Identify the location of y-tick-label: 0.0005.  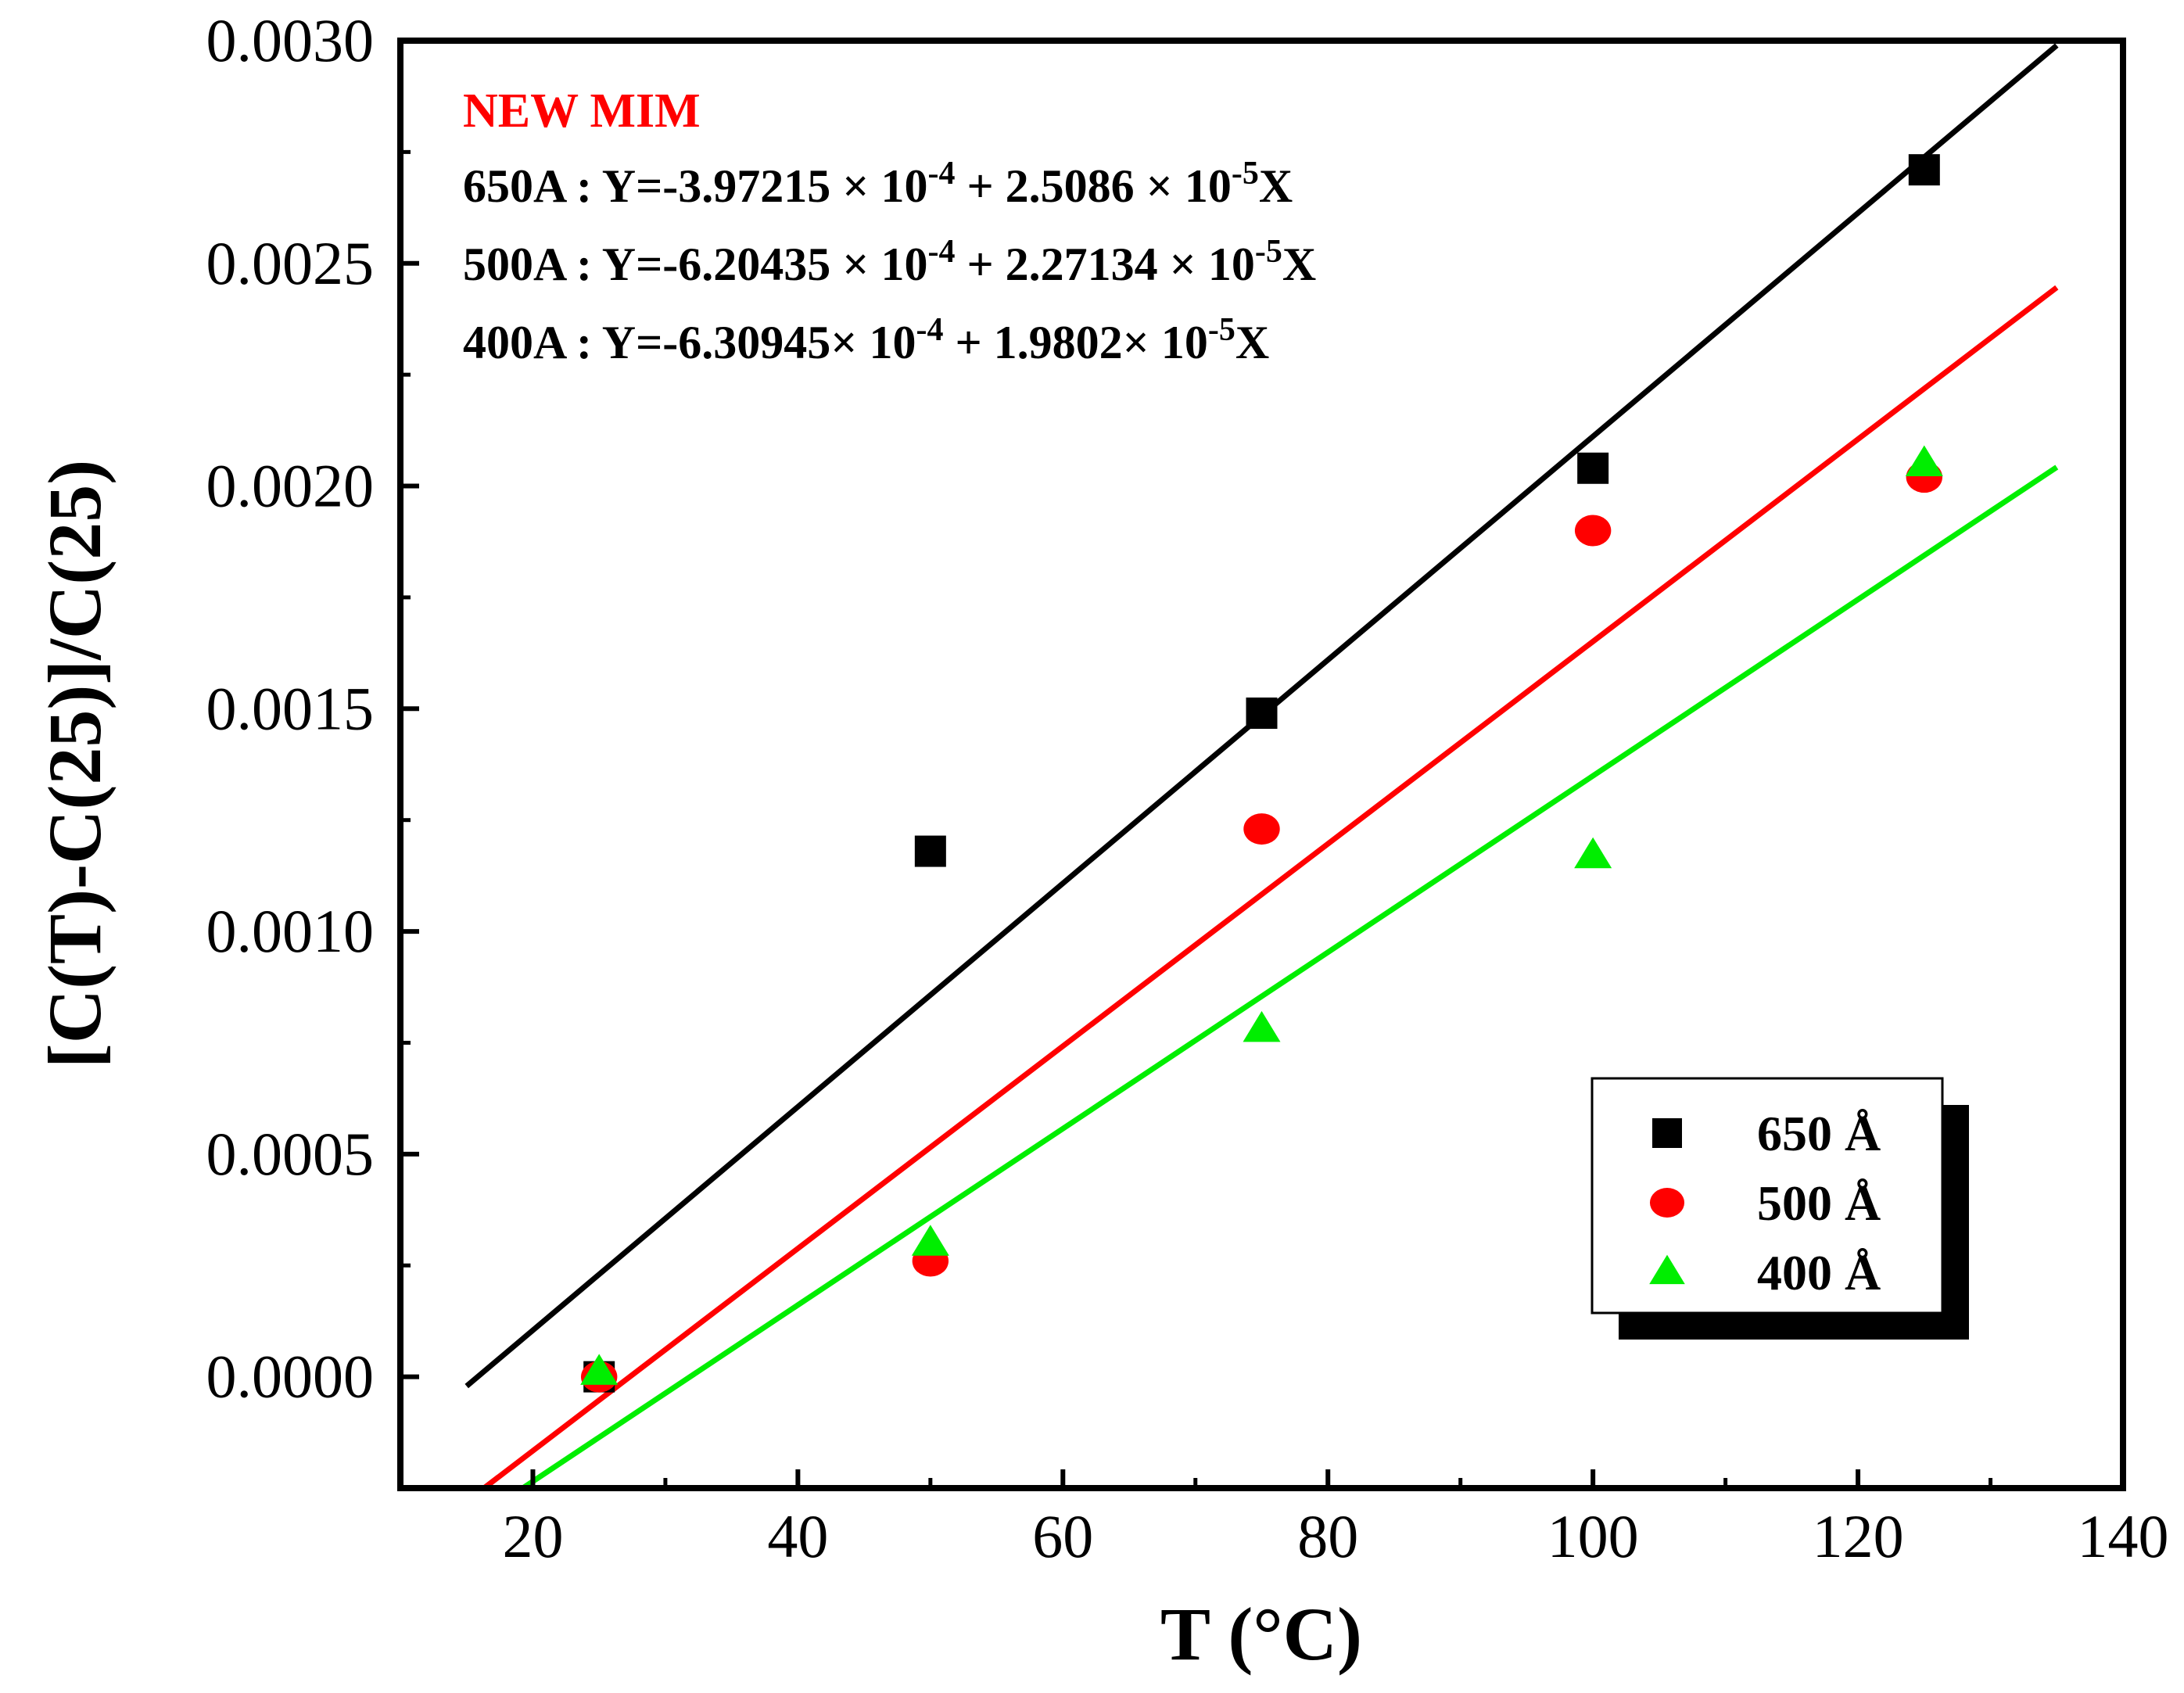
(290, 1154).